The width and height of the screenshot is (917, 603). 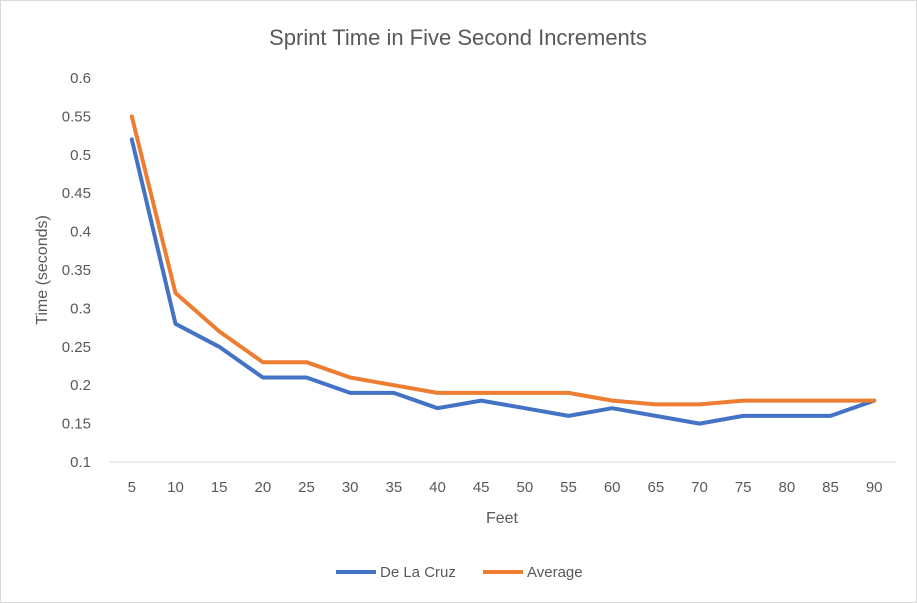 What do you see at coordinates (80, 232) in the screenshot?
I see `y-tick-label: 0.4` at bounding box center [80, 232].